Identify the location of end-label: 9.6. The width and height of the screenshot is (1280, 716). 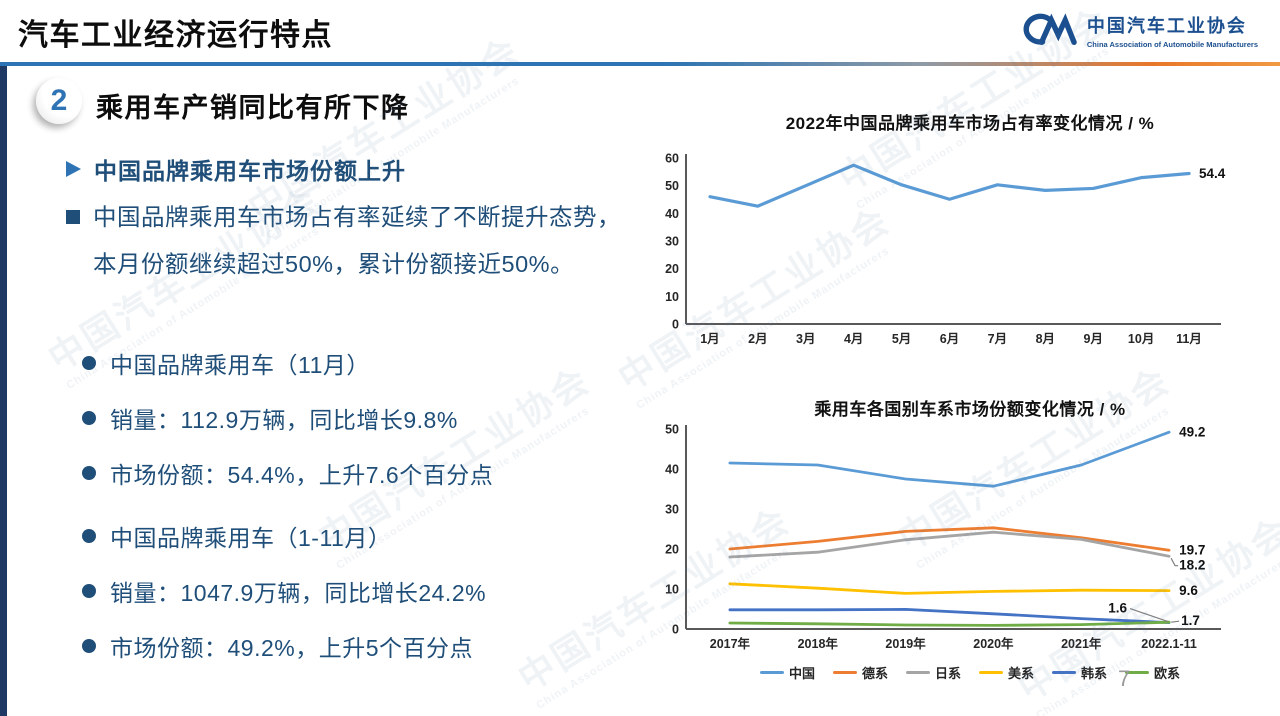
(1188, 590).